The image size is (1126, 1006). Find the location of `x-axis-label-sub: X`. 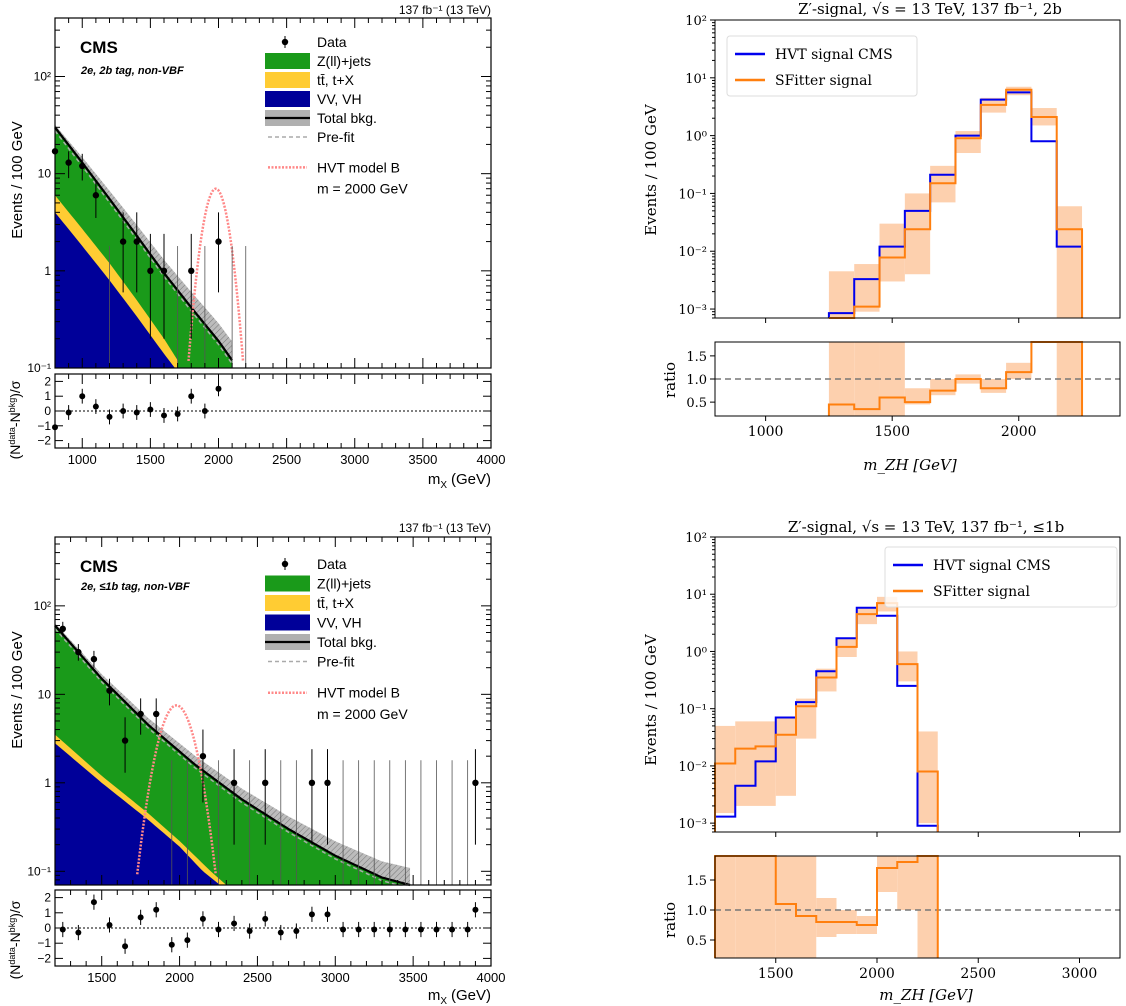

x-axis-label-sub: X is located at coordinates (443, 485).